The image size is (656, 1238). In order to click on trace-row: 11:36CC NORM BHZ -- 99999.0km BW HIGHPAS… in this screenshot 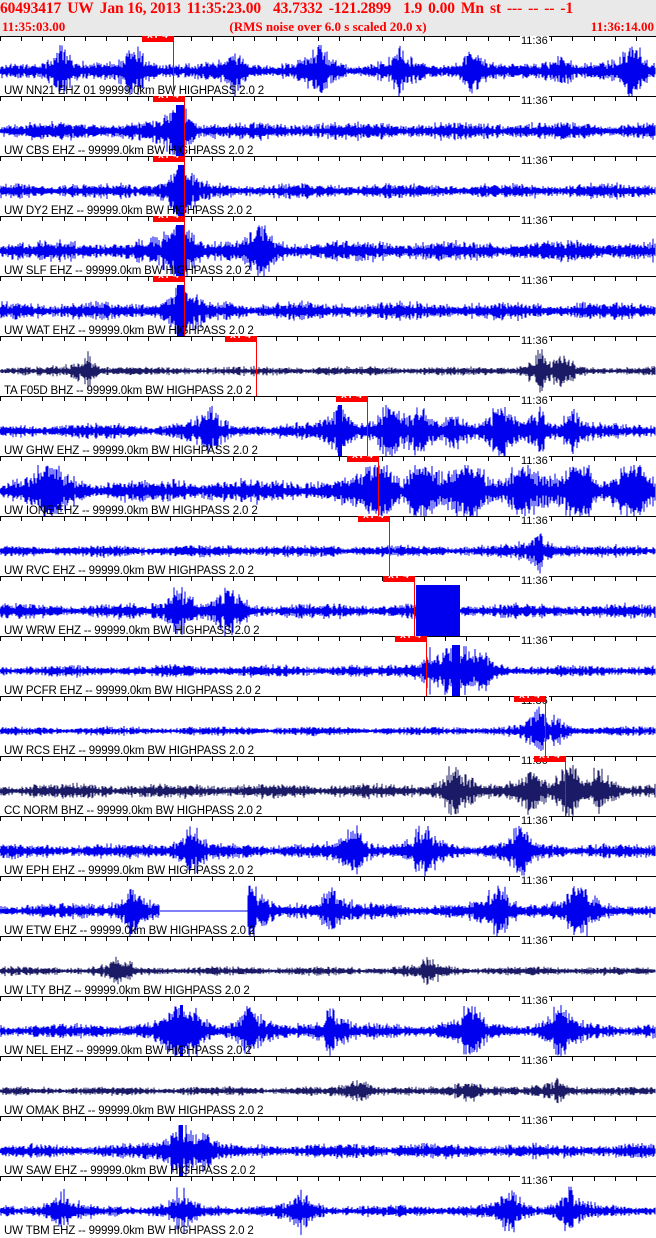, I will do `click(328, 786)`.